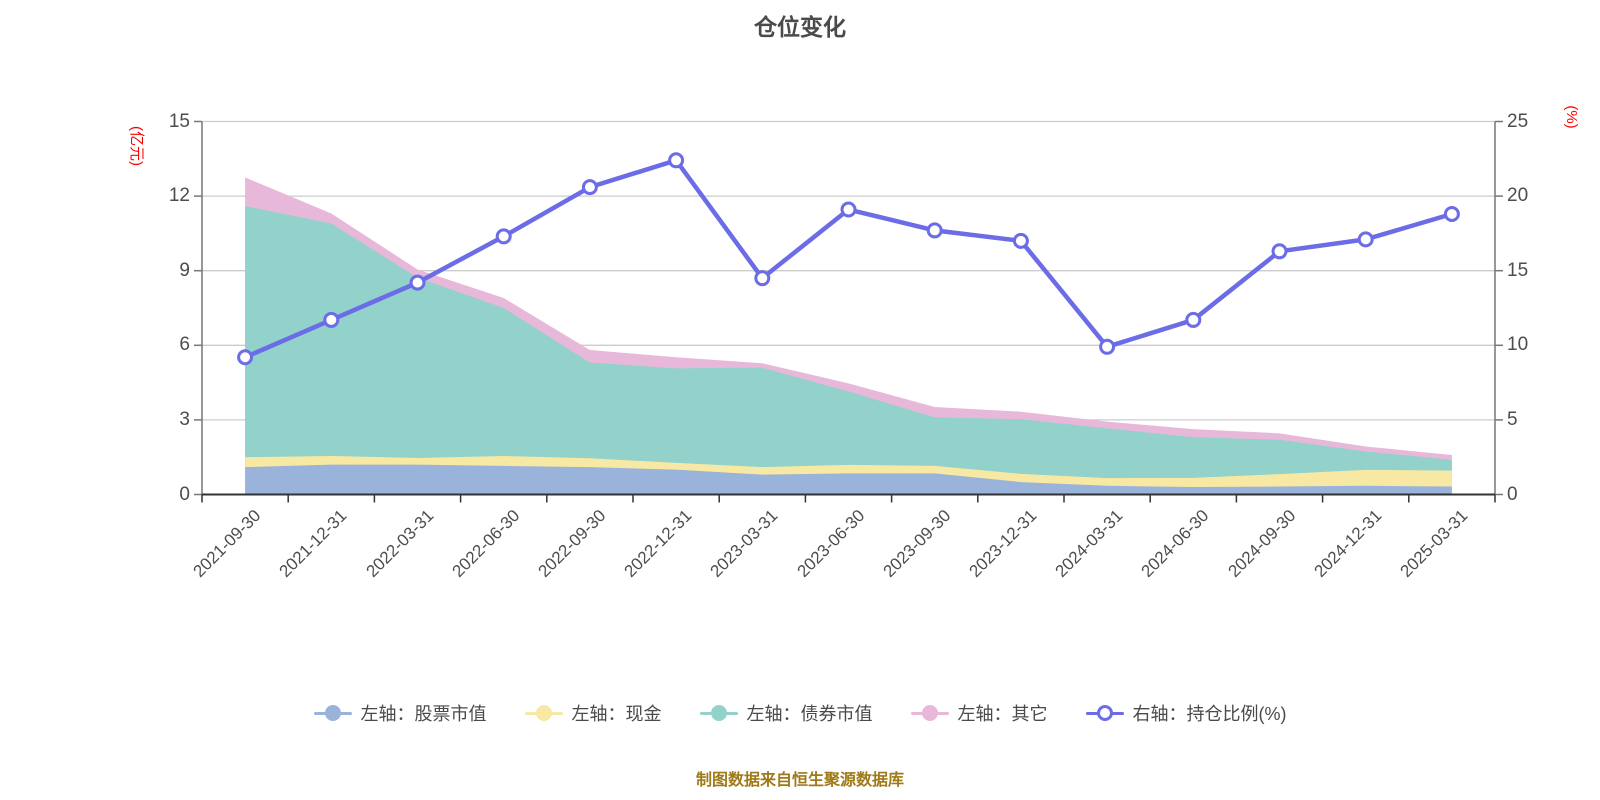 This screenshot has width=1600, height=800. Describe the element at coordinates (799, 780) in the screenshot. I see `data-source-footer: 制图数据来自恒生聚源数据库` at that location.